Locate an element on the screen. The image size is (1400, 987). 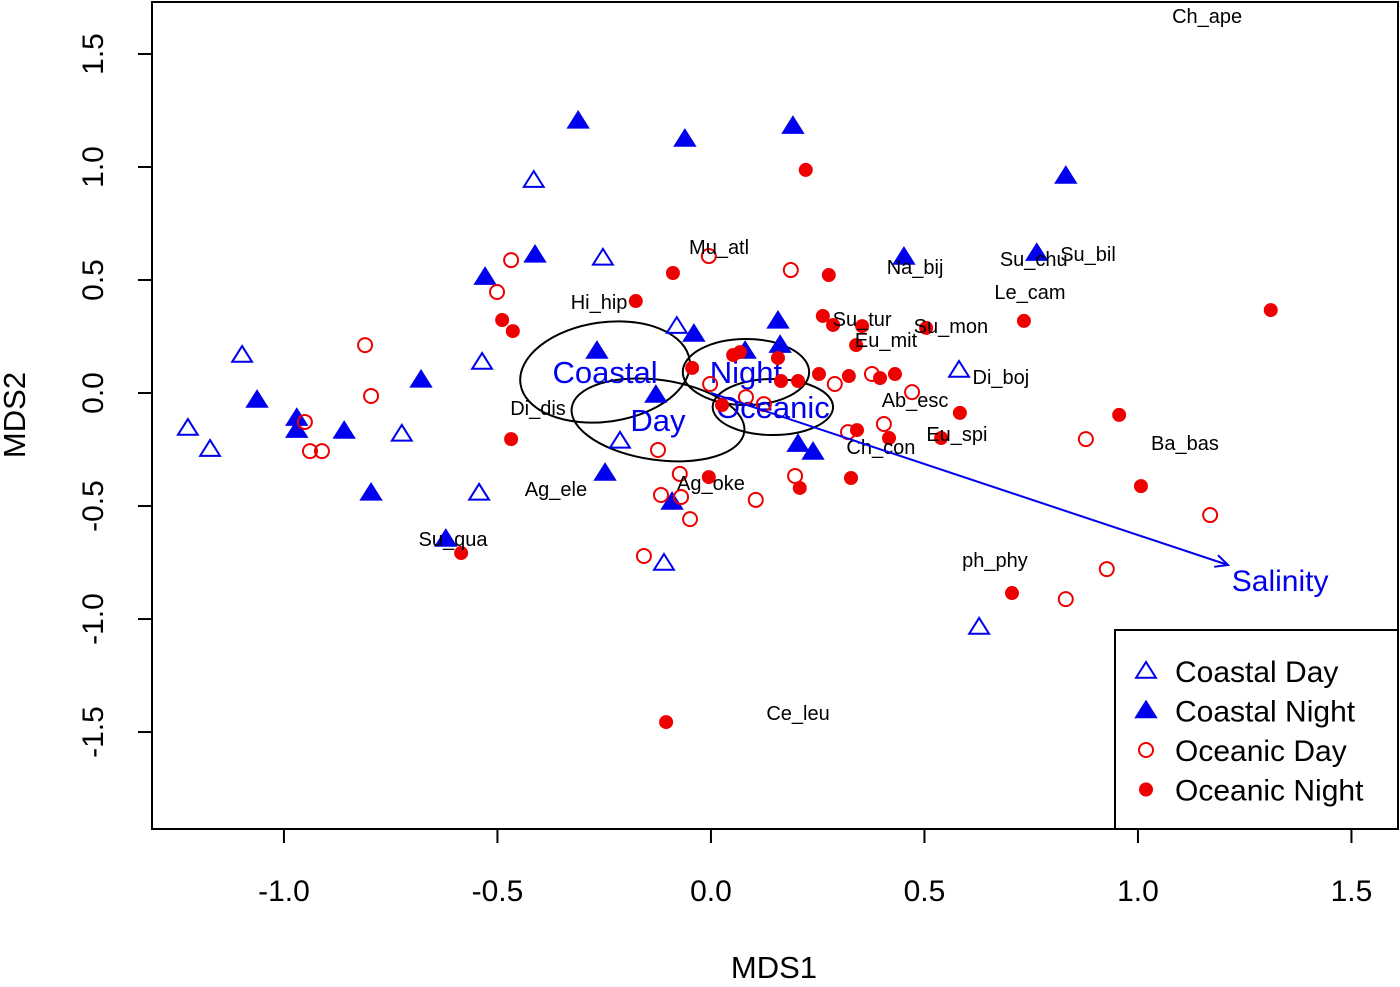
species-label: Su_mon is located at coordinates (951, 327).